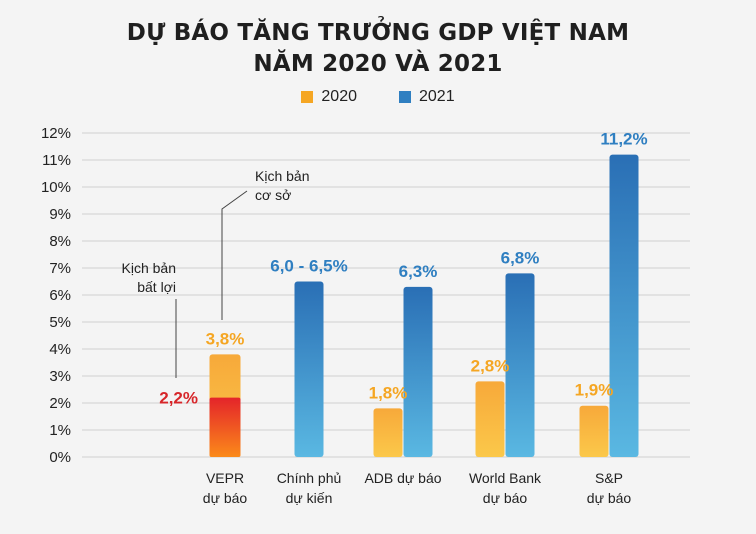 The width and height of the screenshot is (756, 534). Describe the element at coordinates (60, 214) in the screenshot. I see `y-tick-label: 9%` at that location.